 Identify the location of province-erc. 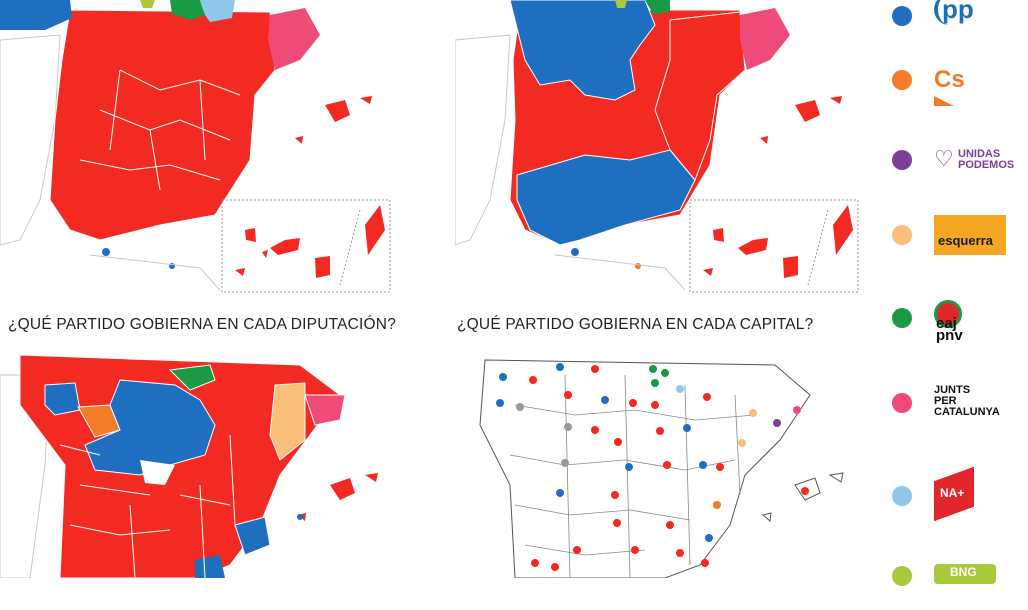
(287, 421).